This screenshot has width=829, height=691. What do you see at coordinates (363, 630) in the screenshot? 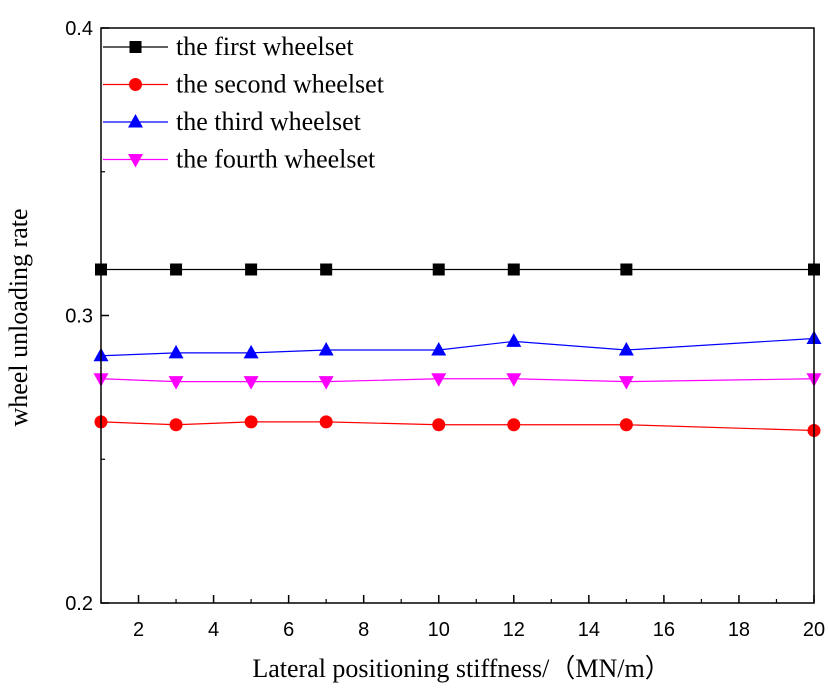
I see `x-tick-label: 8` at bounding box center [363, 630].